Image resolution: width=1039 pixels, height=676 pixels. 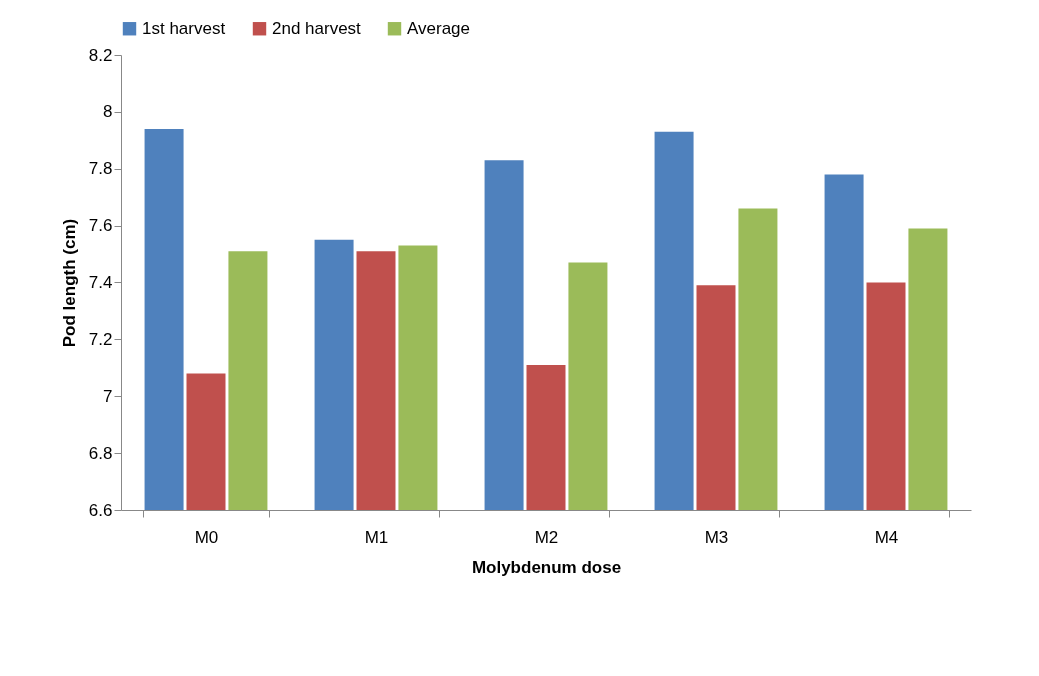 I want to click on x-tick-label: M0, so click(x=206, y=537).